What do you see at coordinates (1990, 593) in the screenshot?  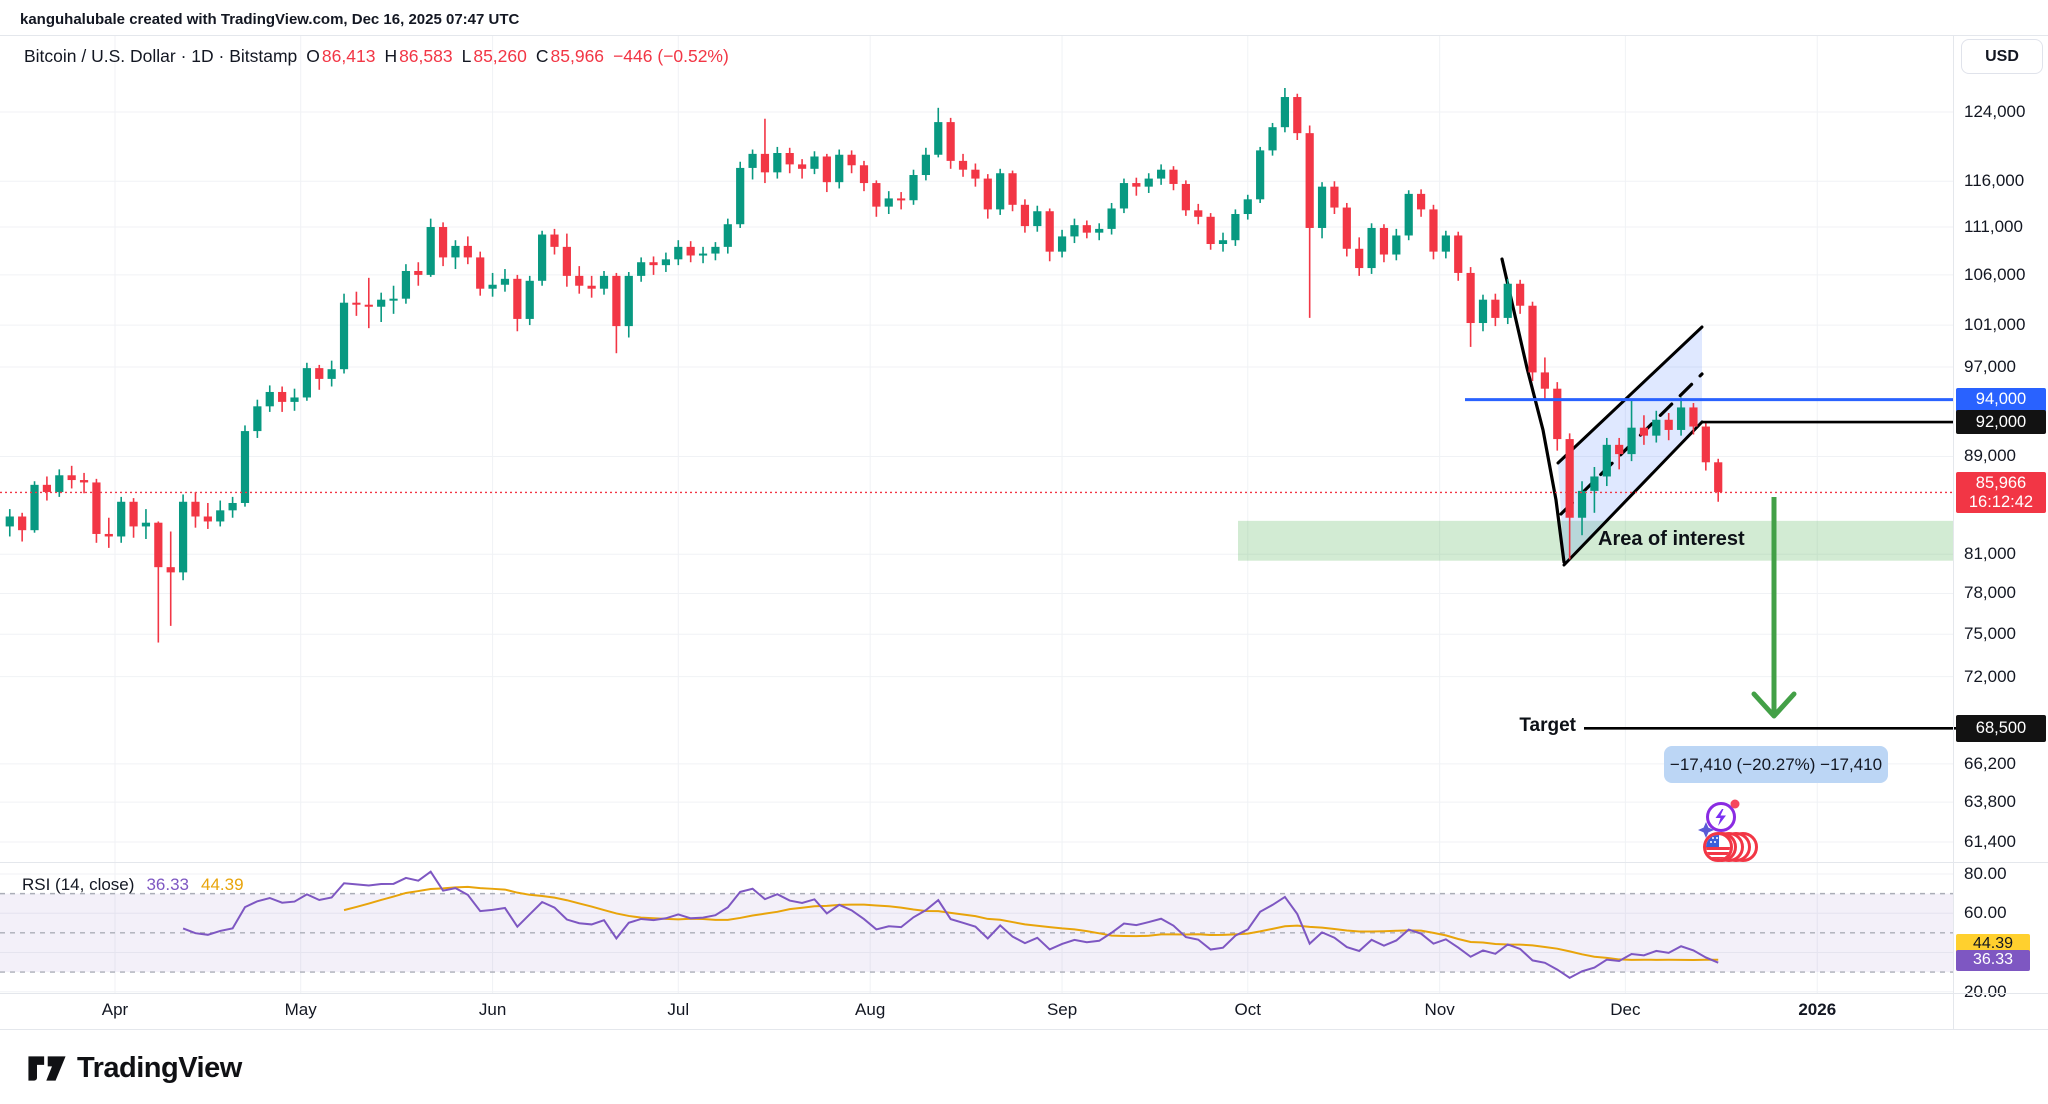 I see `price-tick-label: 78,000` at bounding box center [1990, 593].